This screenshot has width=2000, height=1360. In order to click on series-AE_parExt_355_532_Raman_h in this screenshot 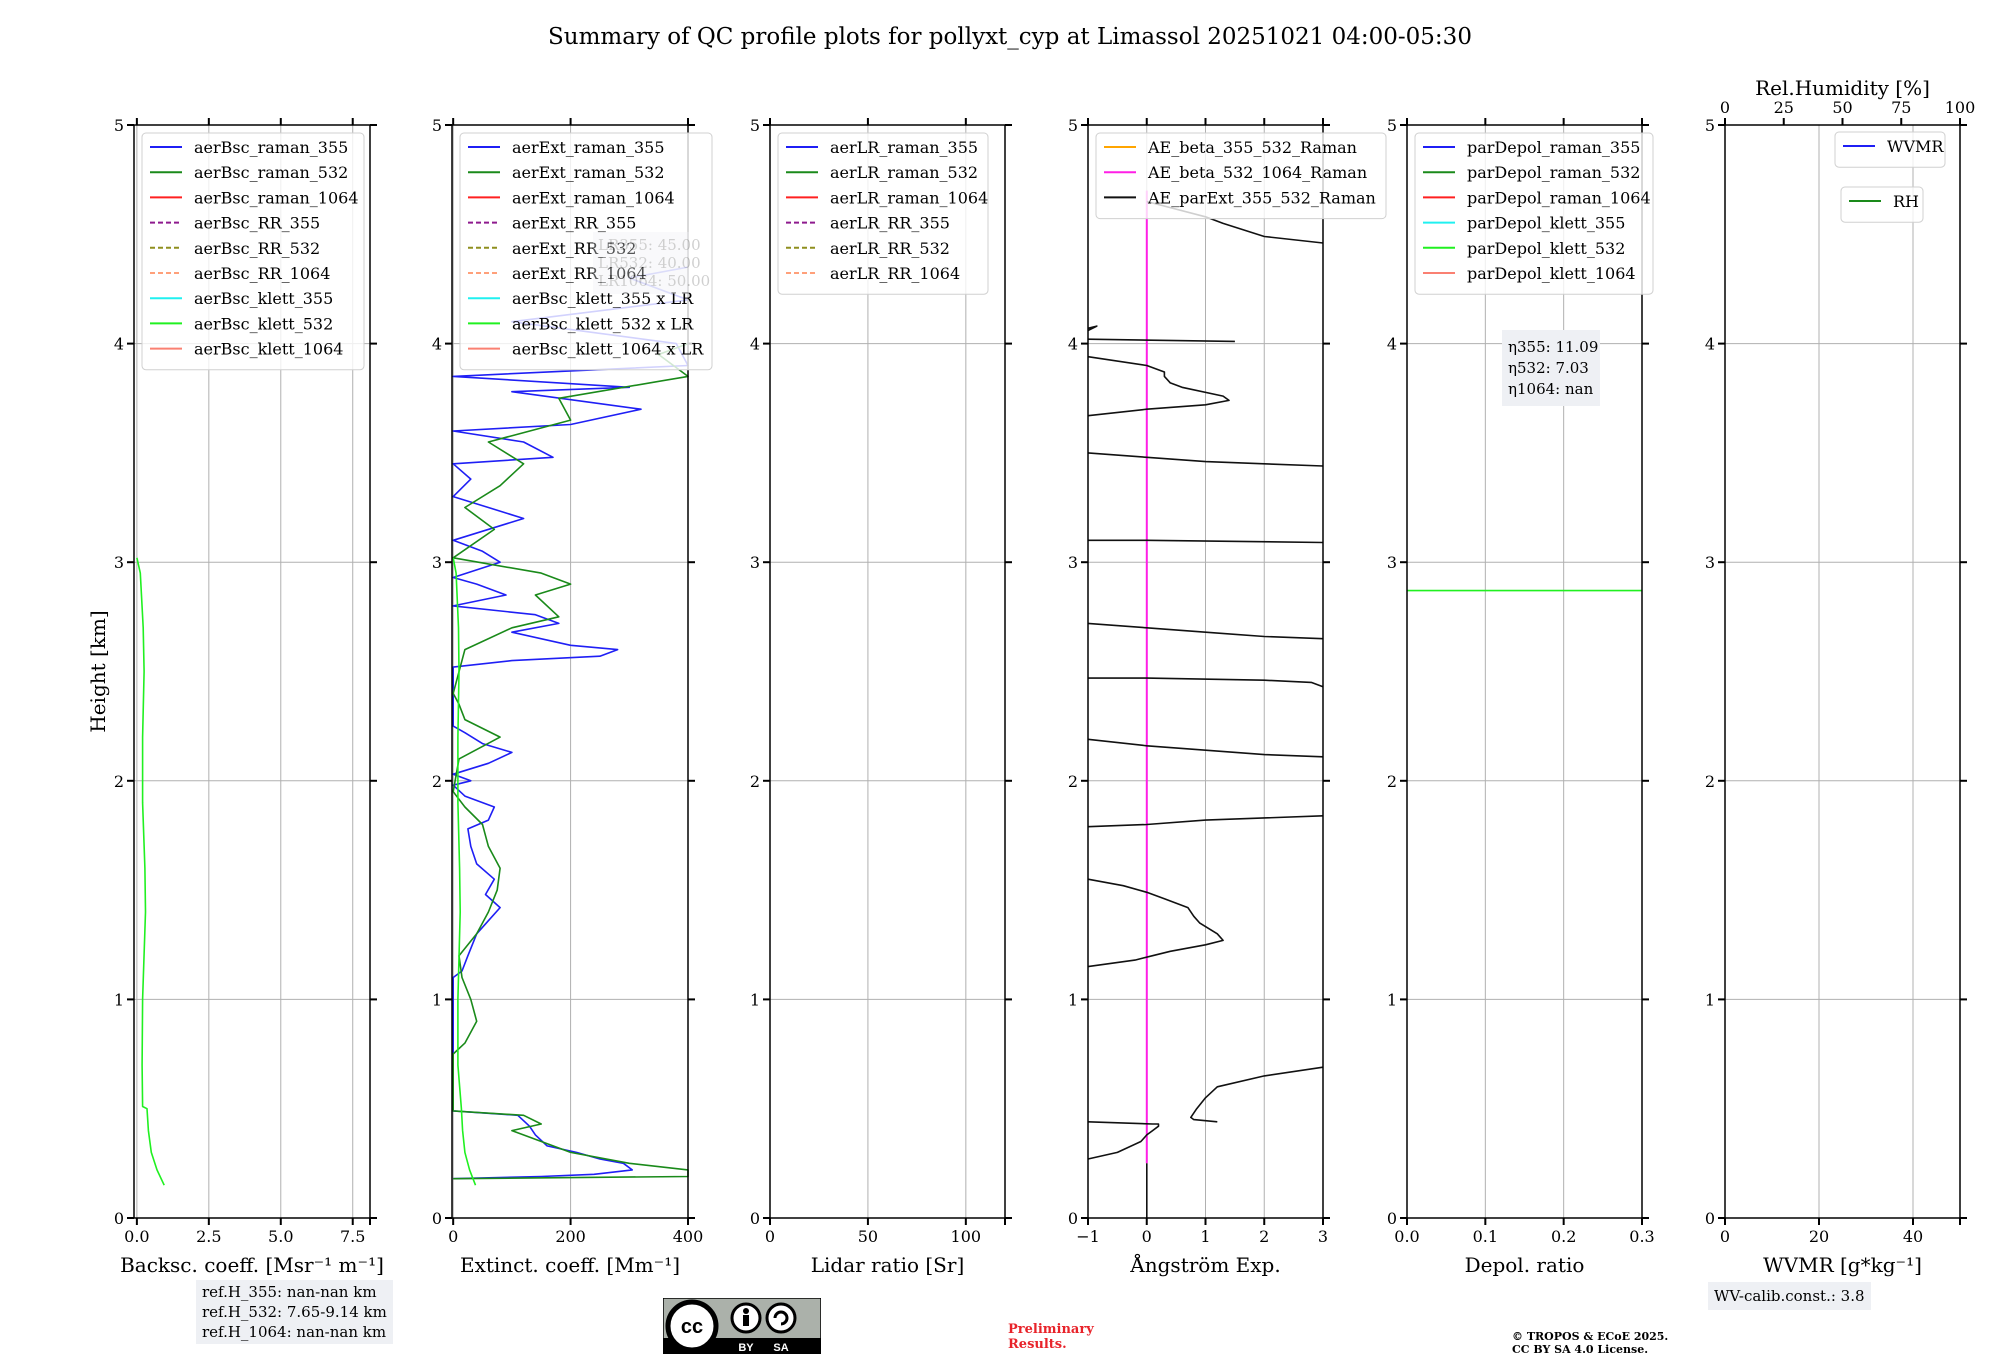, I will do `click(1206, 541)`.